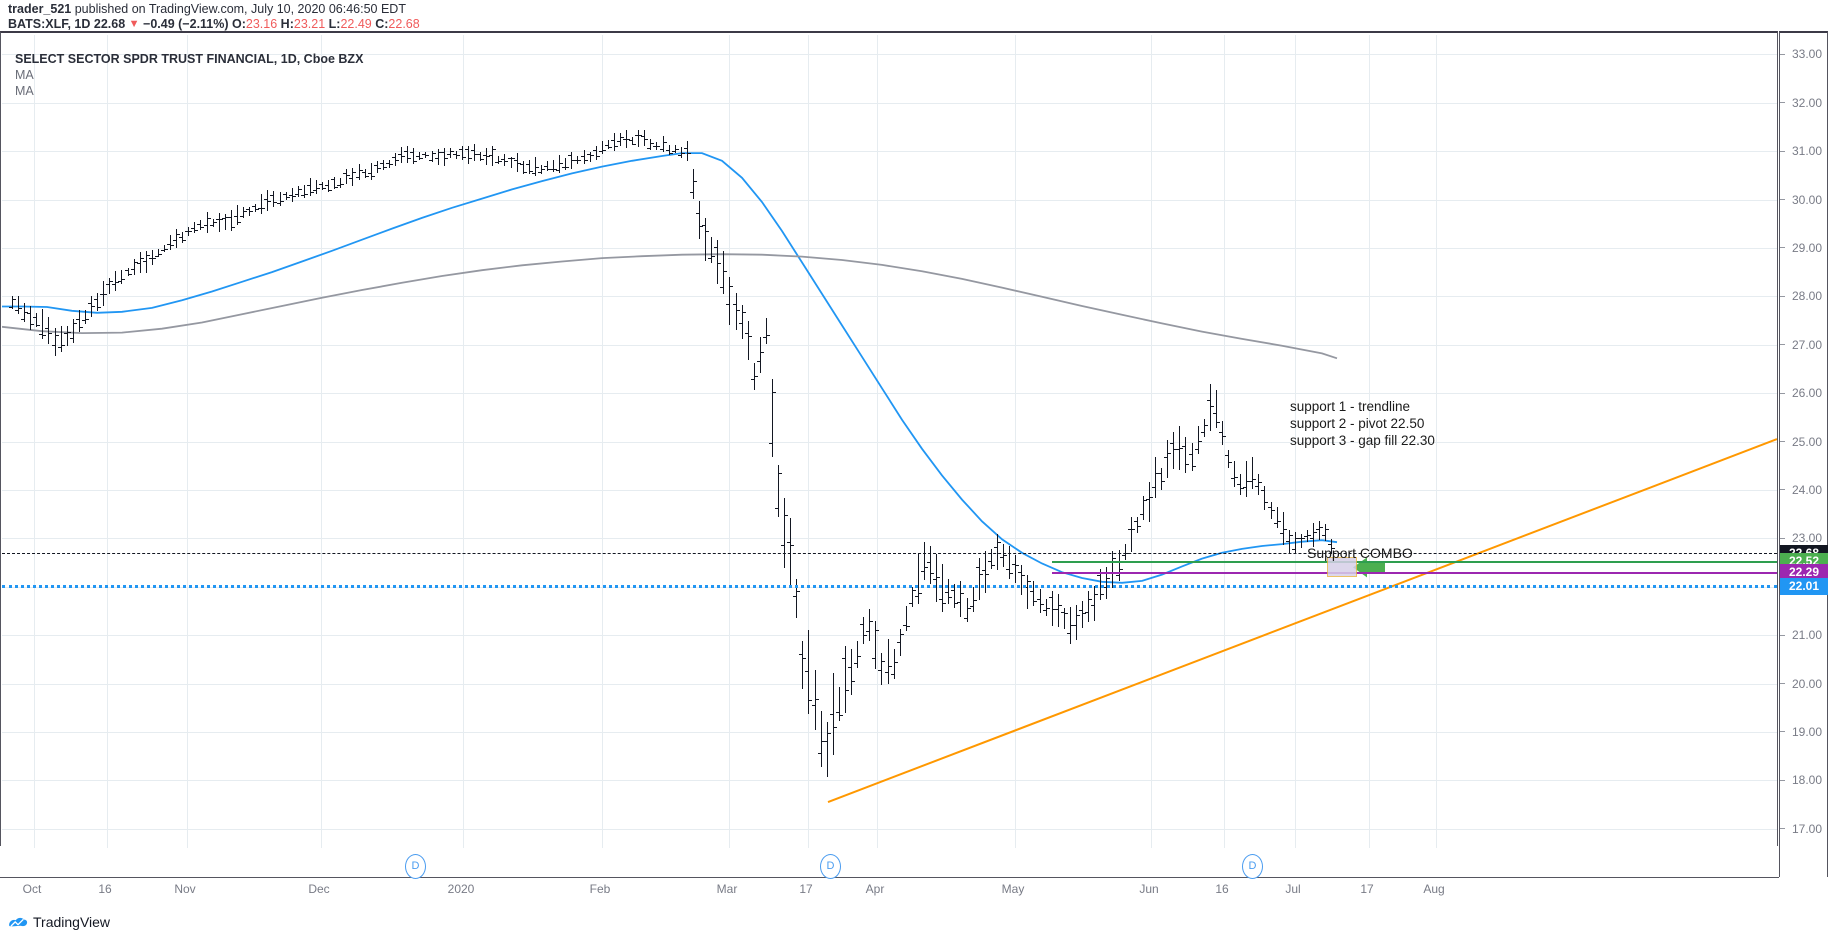 The width and height of the screenshot is (1828, 938). I want to click on price-axis-badge: 22.01, so click(1804, 586).